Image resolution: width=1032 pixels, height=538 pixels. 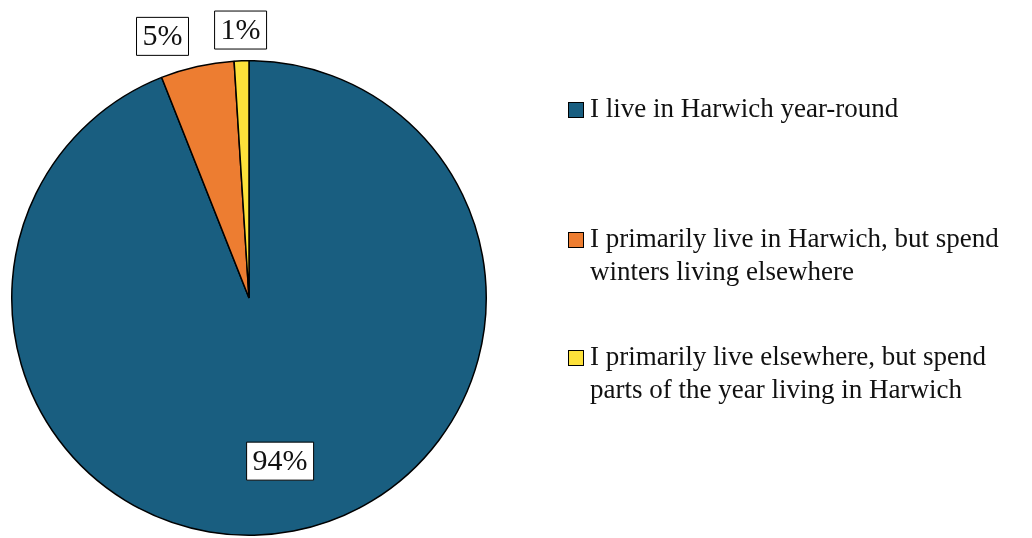 I want to click on legend-label: I primarily live elsewhere, but spend parts of the year living in Harwich, so click(x=788, y=373).